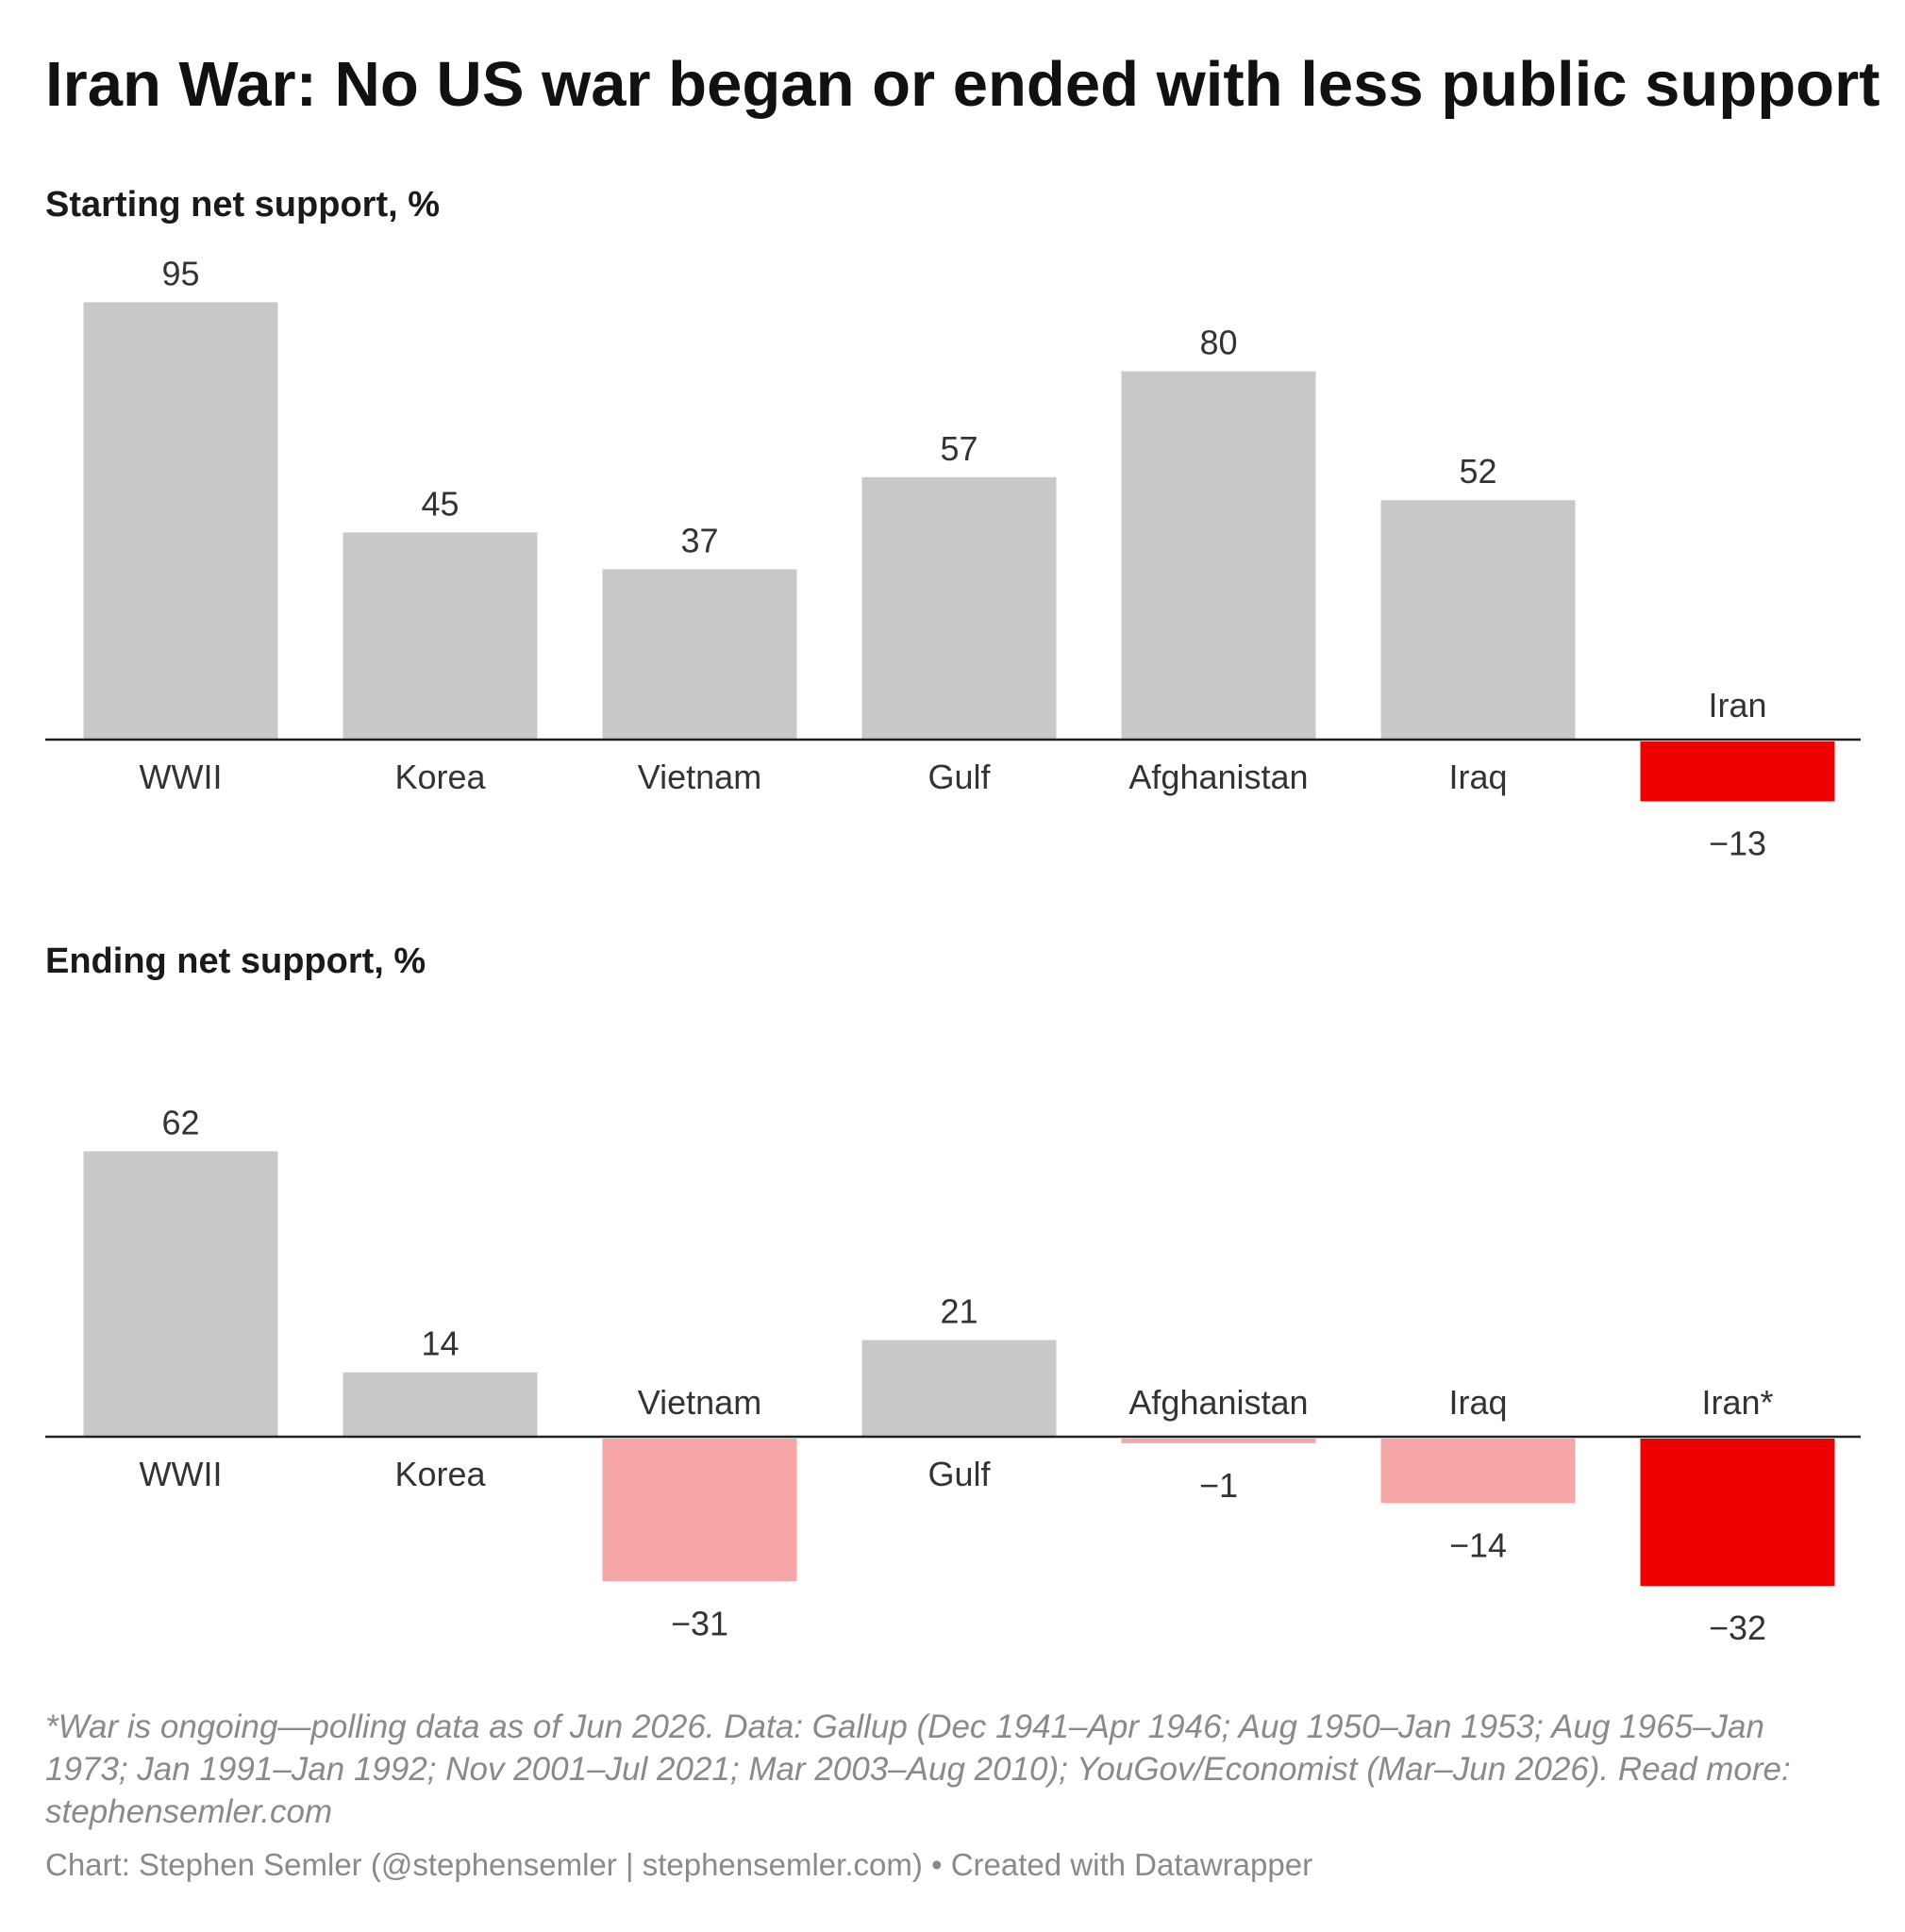  I want to click on end-value-label-1: 14, so click(440, 1343).